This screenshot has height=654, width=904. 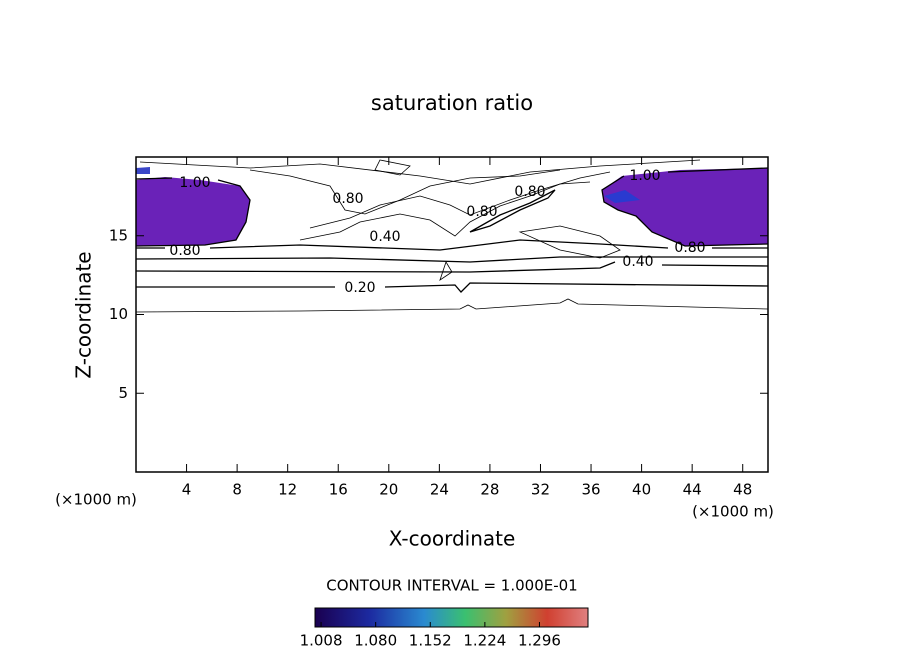 I want to click on x-tick-label: 8, so click(x=237, y=490).